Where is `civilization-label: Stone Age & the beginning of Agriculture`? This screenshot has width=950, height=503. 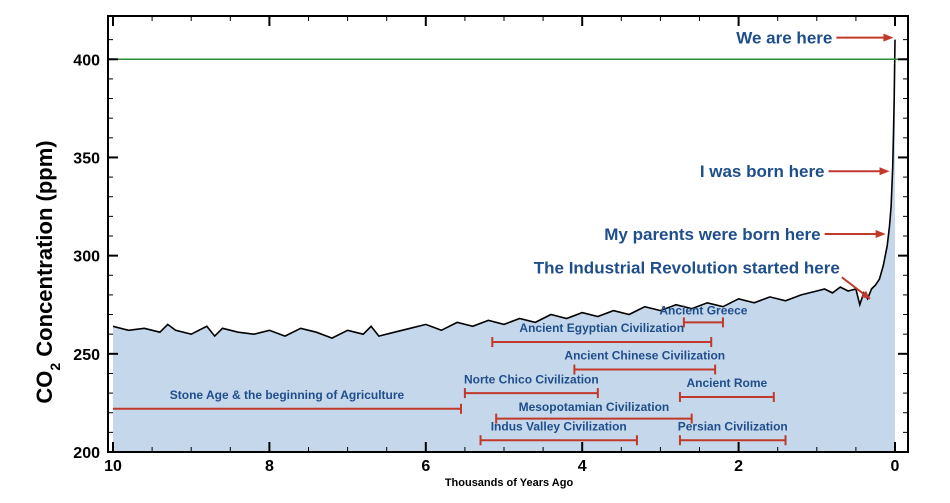 civilization-label: Stone Age & the beginning of Agriculture is located at coordinates (287, 395).